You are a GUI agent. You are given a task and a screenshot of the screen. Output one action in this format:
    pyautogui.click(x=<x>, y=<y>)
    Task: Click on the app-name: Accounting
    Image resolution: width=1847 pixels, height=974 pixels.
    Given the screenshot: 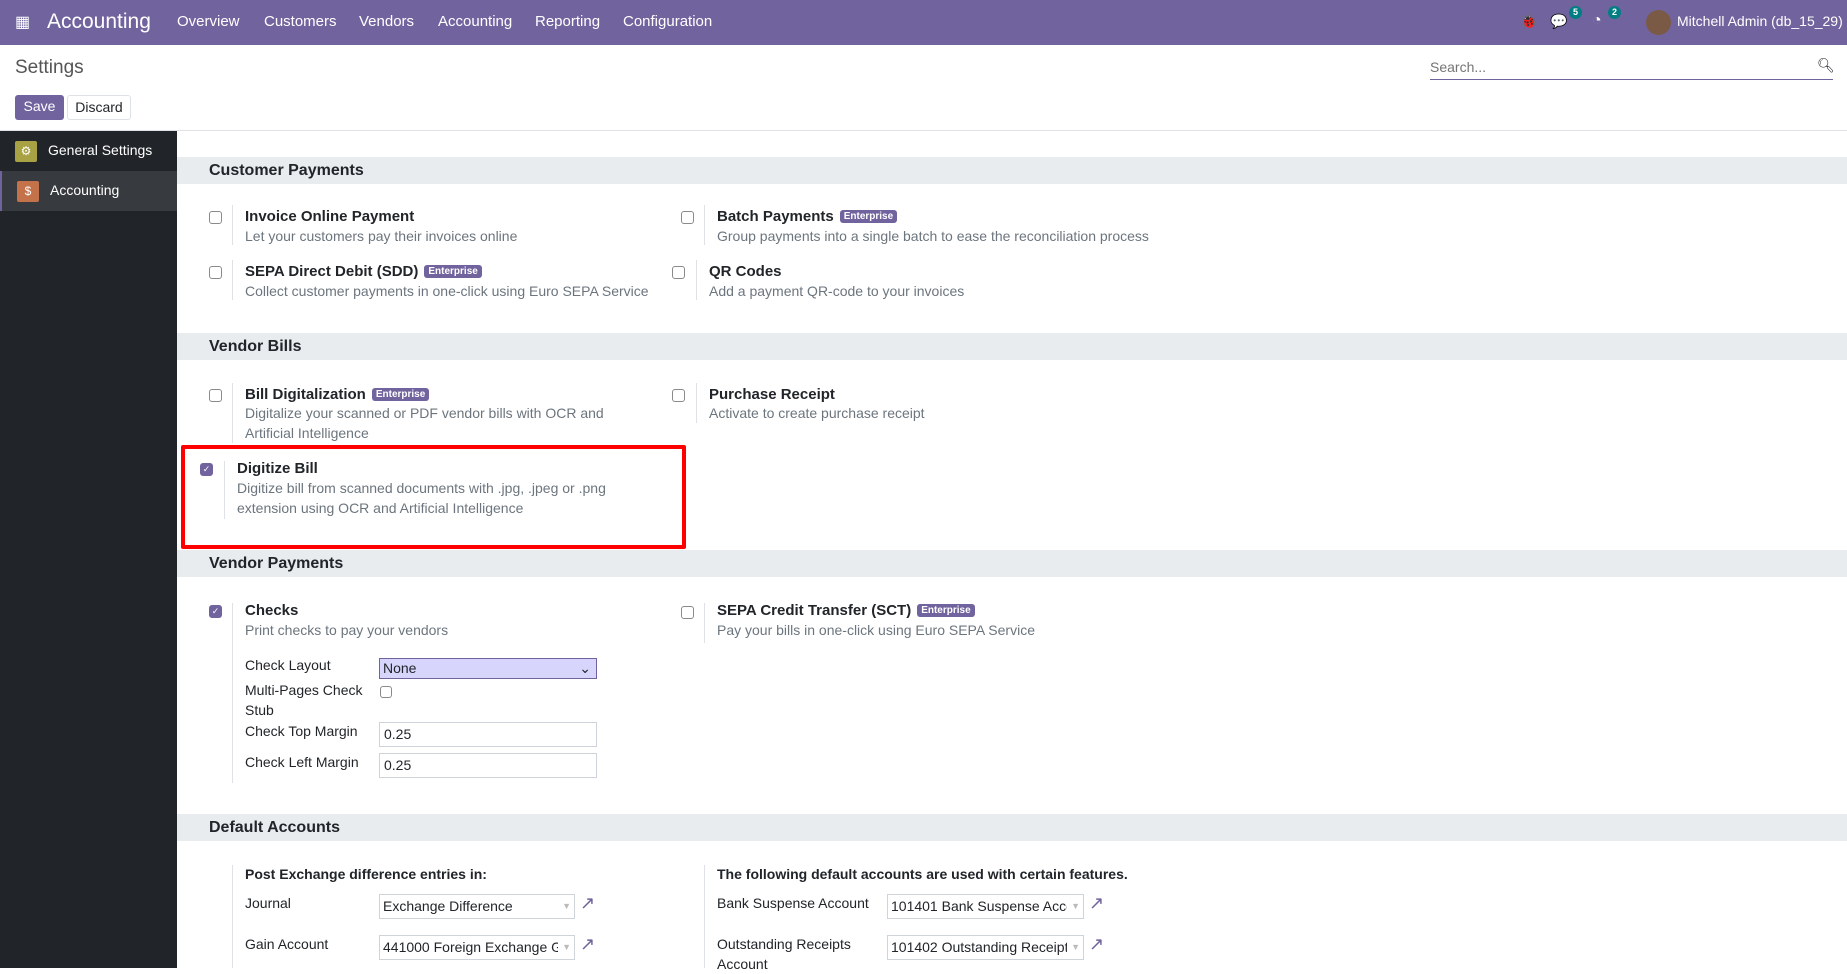 What is the action you would take?
    pyautogui.click(x=99, y=21)
    